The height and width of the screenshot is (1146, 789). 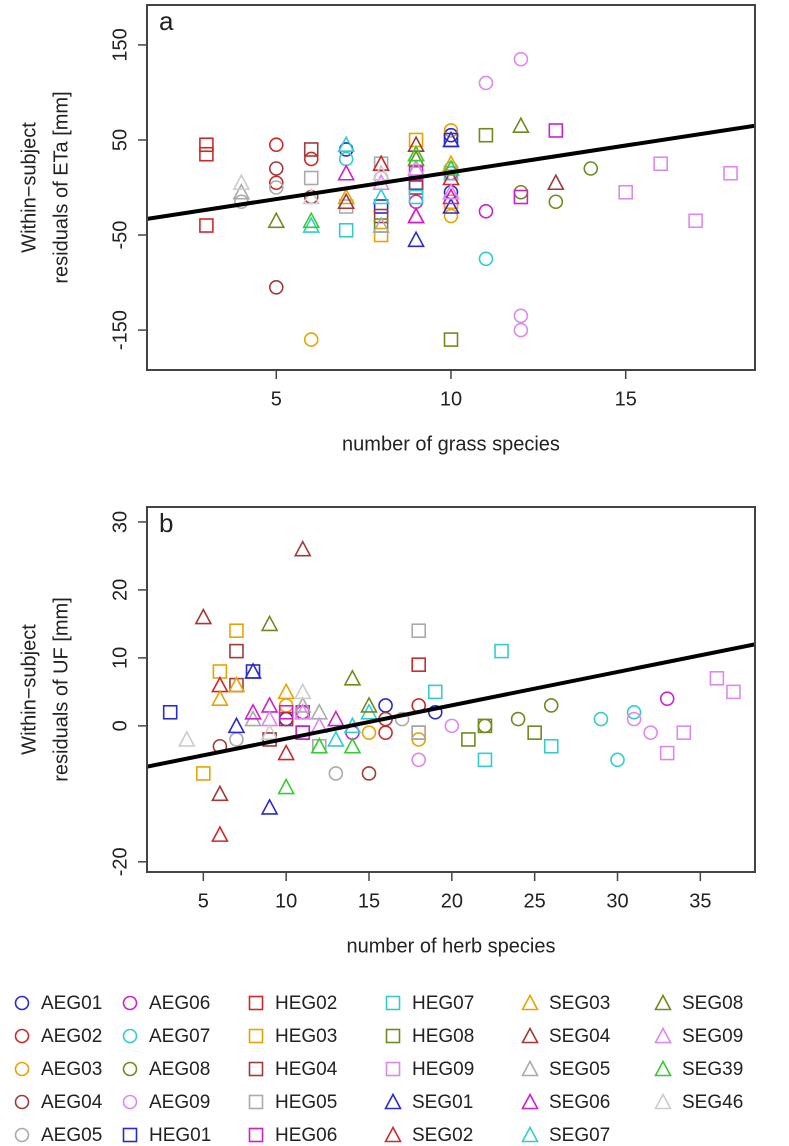 I want to click on legend-label: SEG06, so click(x=579, y=1102).